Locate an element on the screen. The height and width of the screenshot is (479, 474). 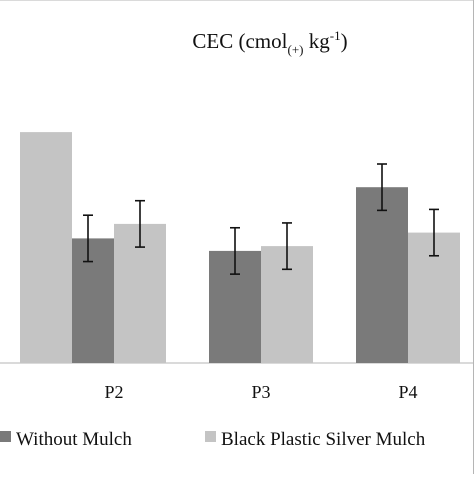
x-tick-labels: P2 P3 P4 is located at coordinates (260, 392).